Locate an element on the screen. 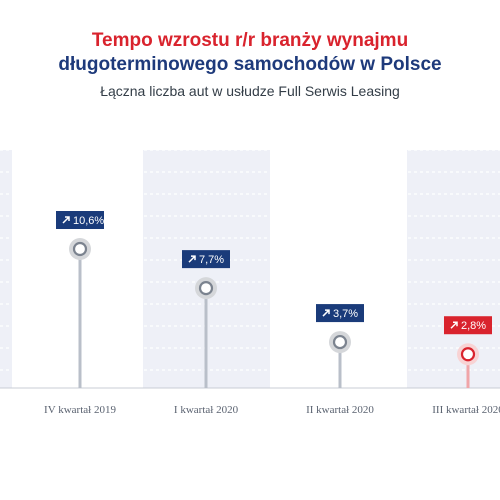 The width and height of the screenshot is (500, 500). value-label: 2,8% is located at coordinates (473, 326).